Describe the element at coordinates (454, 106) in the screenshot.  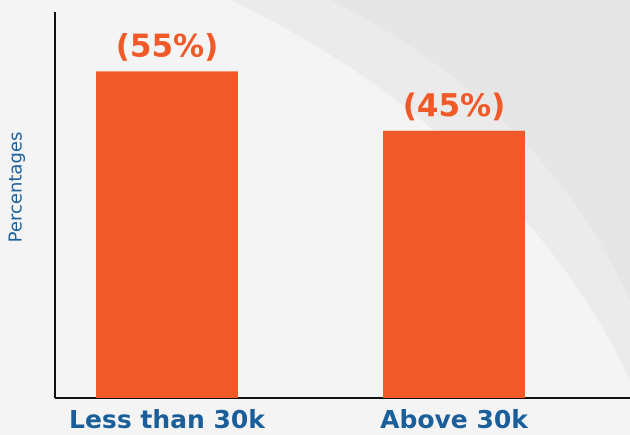
I see `data-label-1: (45%)` at that location.